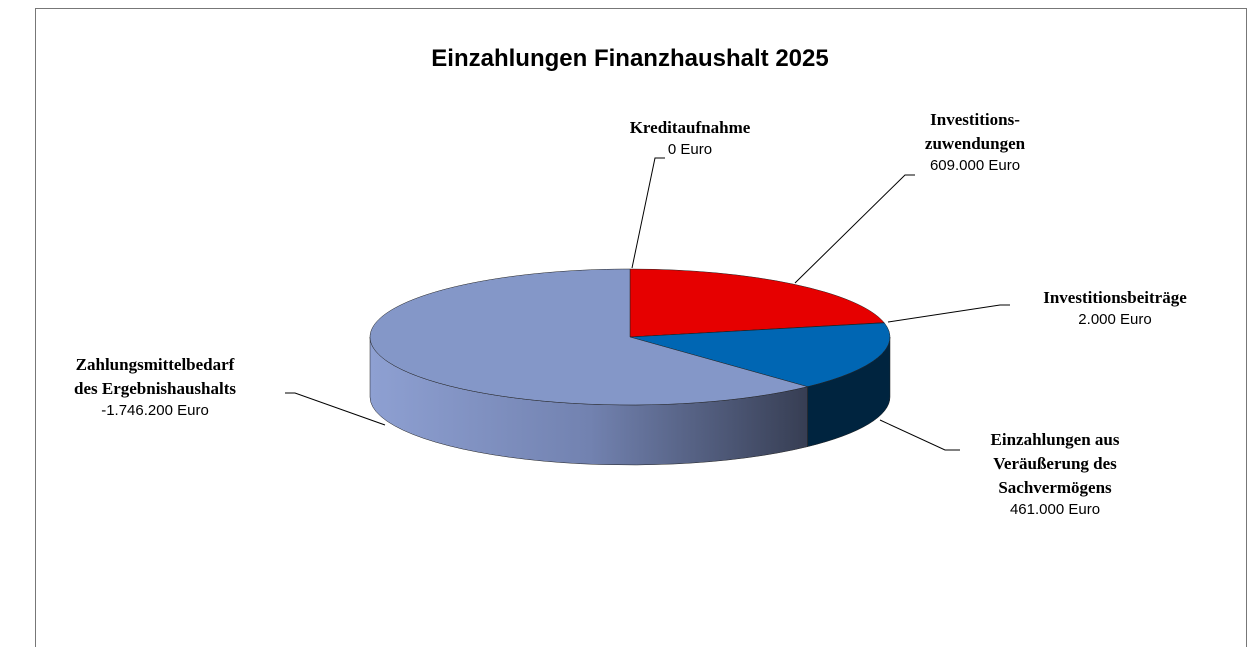  I want to click on slice-value-label: -1.746.200 Euro, so click(155, 410).